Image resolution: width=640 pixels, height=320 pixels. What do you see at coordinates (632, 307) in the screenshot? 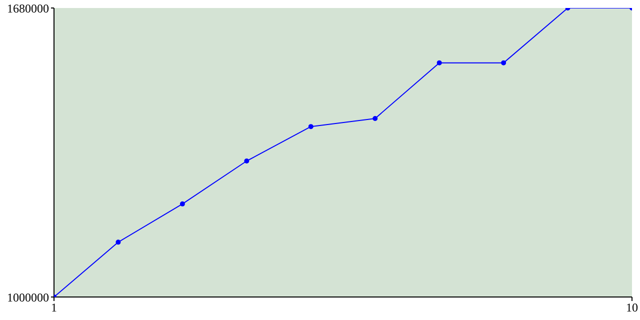
I see `x-tick-label: 10` at bounding box center [632, 307].